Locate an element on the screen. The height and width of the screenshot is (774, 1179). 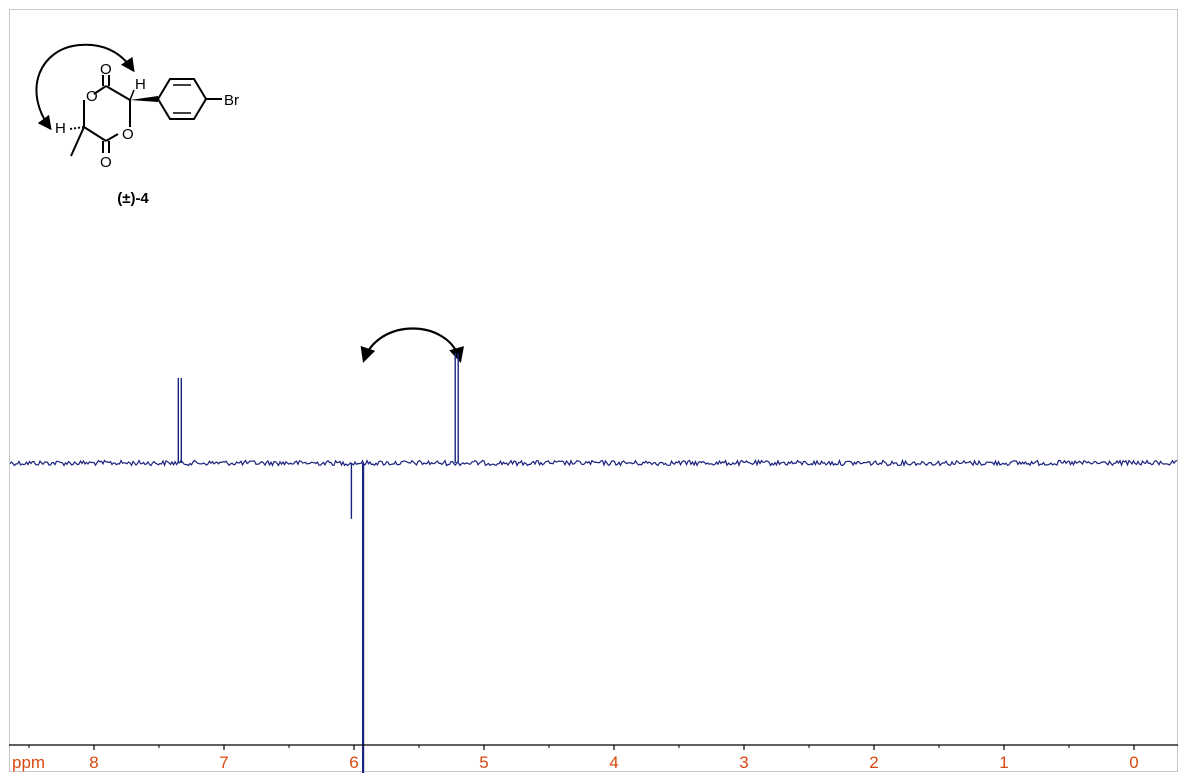
hydrogen-lower: H is located at coordinates (60, 128).